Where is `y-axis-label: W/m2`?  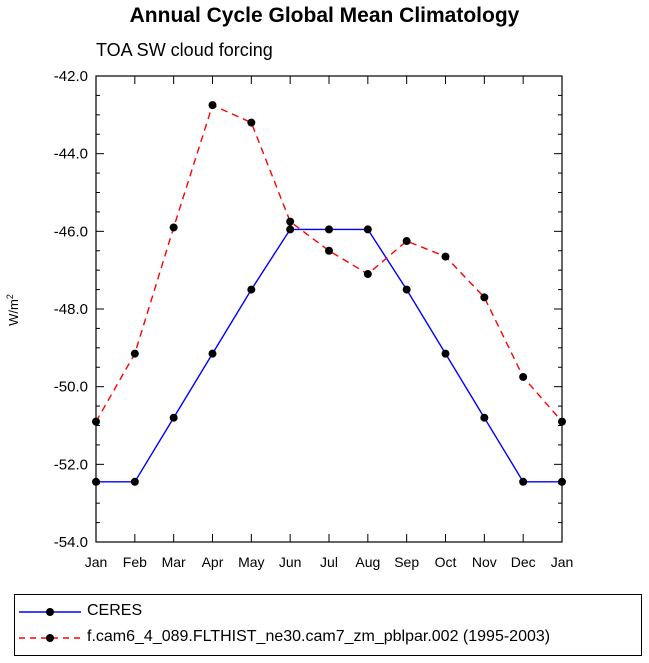
y-axis-label: W/m2 is located at coordinates (13, 310).